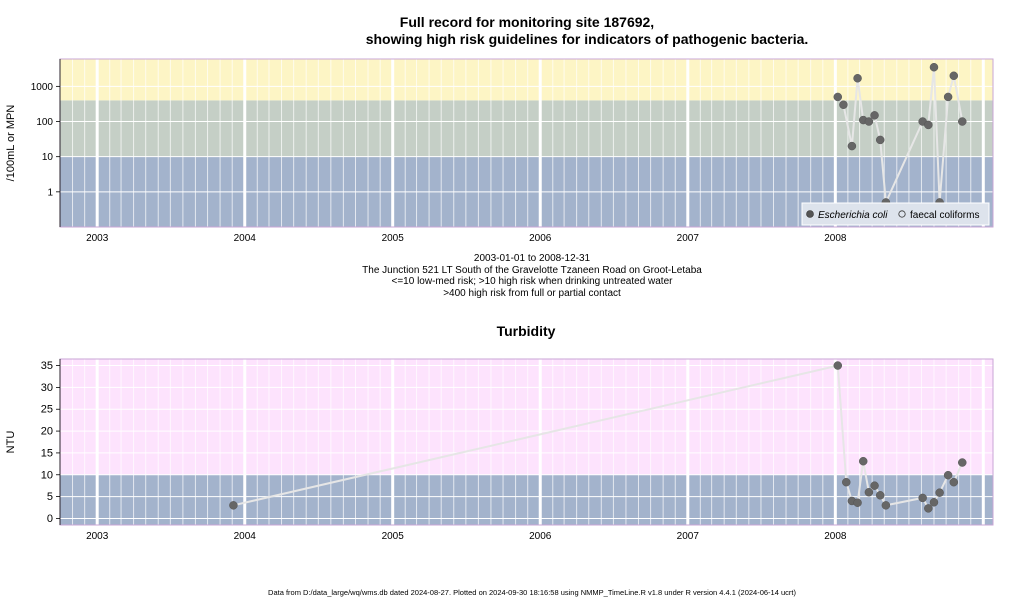 The image size is (1024, 600). Describe the element at coordinates (902, 214) in the screenshot. I see `legend-marker-open` at that location.